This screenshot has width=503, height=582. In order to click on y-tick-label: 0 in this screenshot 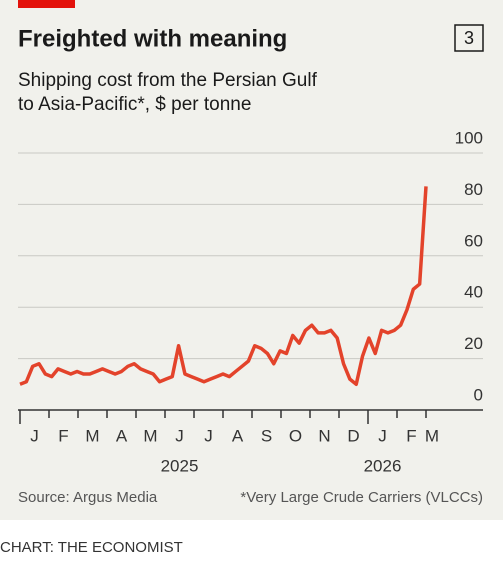, I will do `click(478, 394)`.